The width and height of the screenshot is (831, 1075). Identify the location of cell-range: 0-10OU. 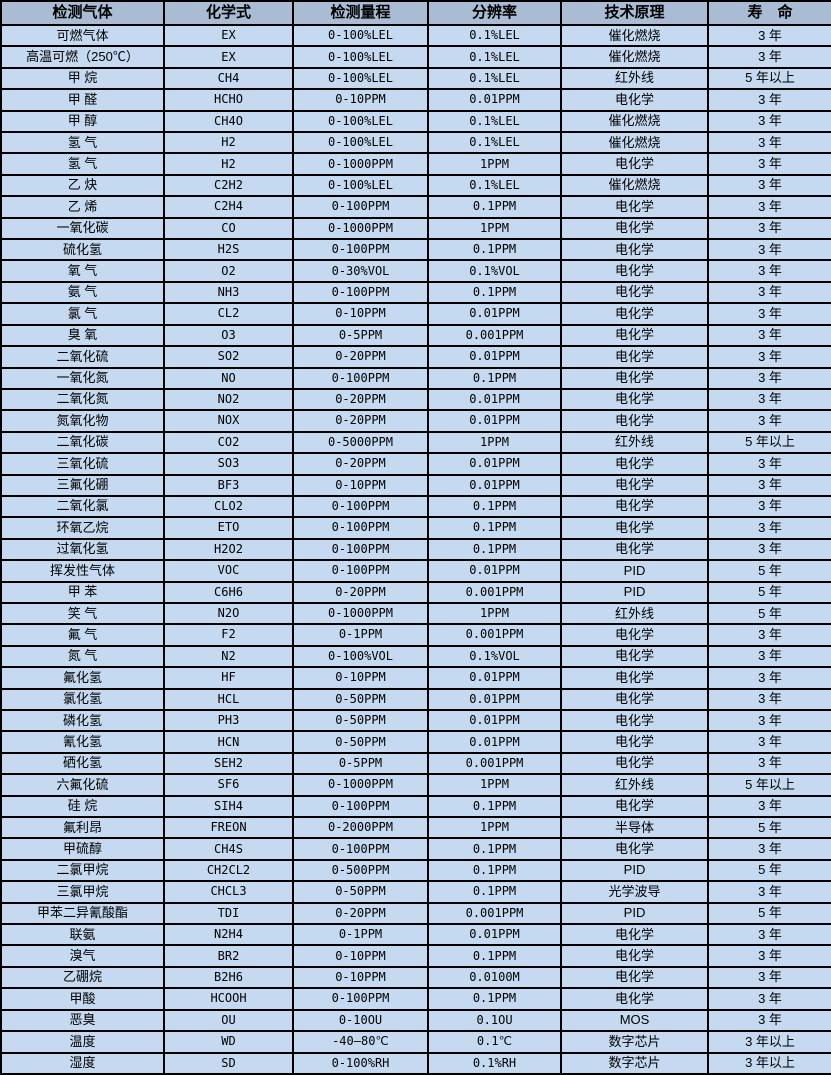
(360, 1020).